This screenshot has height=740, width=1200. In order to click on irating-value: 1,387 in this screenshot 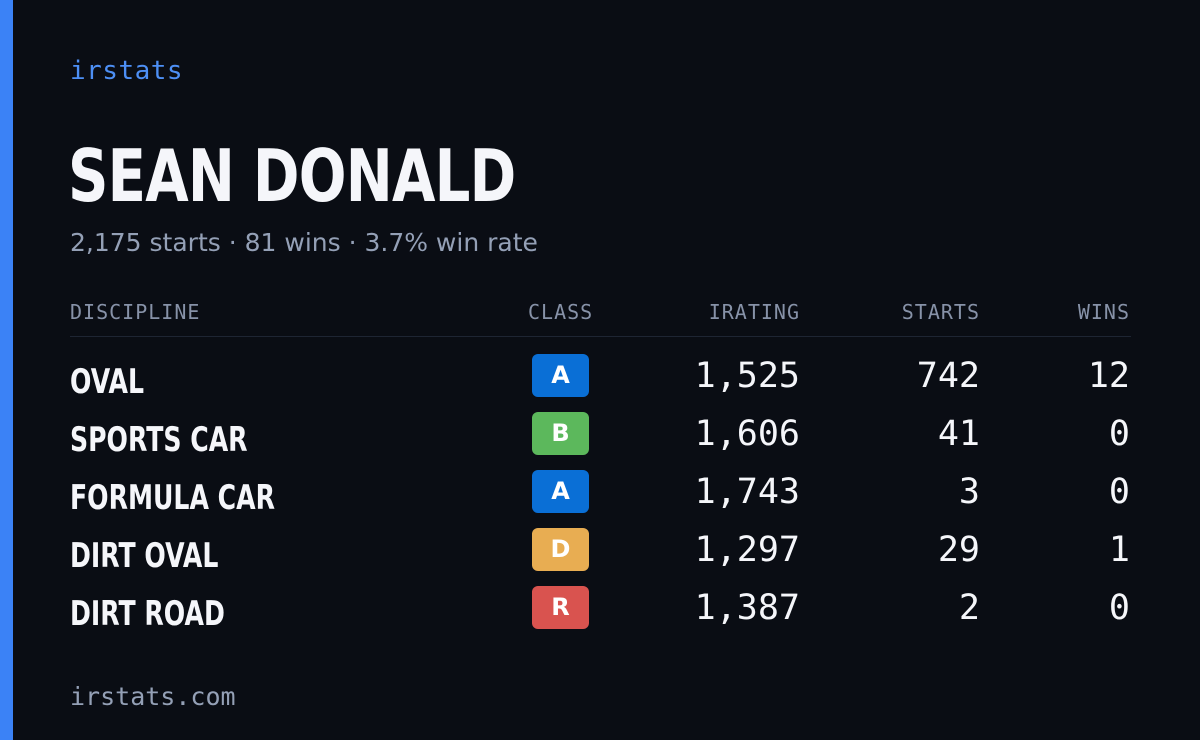, I will do `click(747, 608)`.